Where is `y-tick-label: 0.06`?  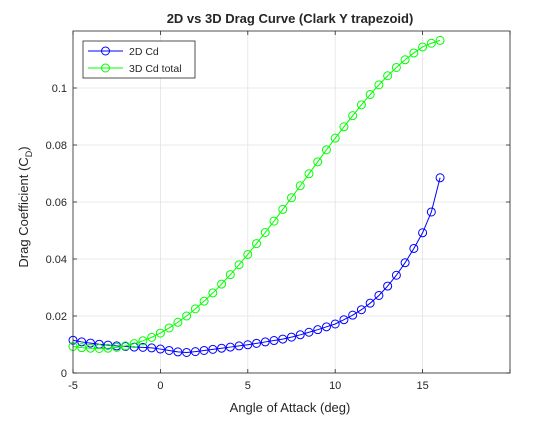 y-tick-label: 0.06 is located at coordinates (56, 203).